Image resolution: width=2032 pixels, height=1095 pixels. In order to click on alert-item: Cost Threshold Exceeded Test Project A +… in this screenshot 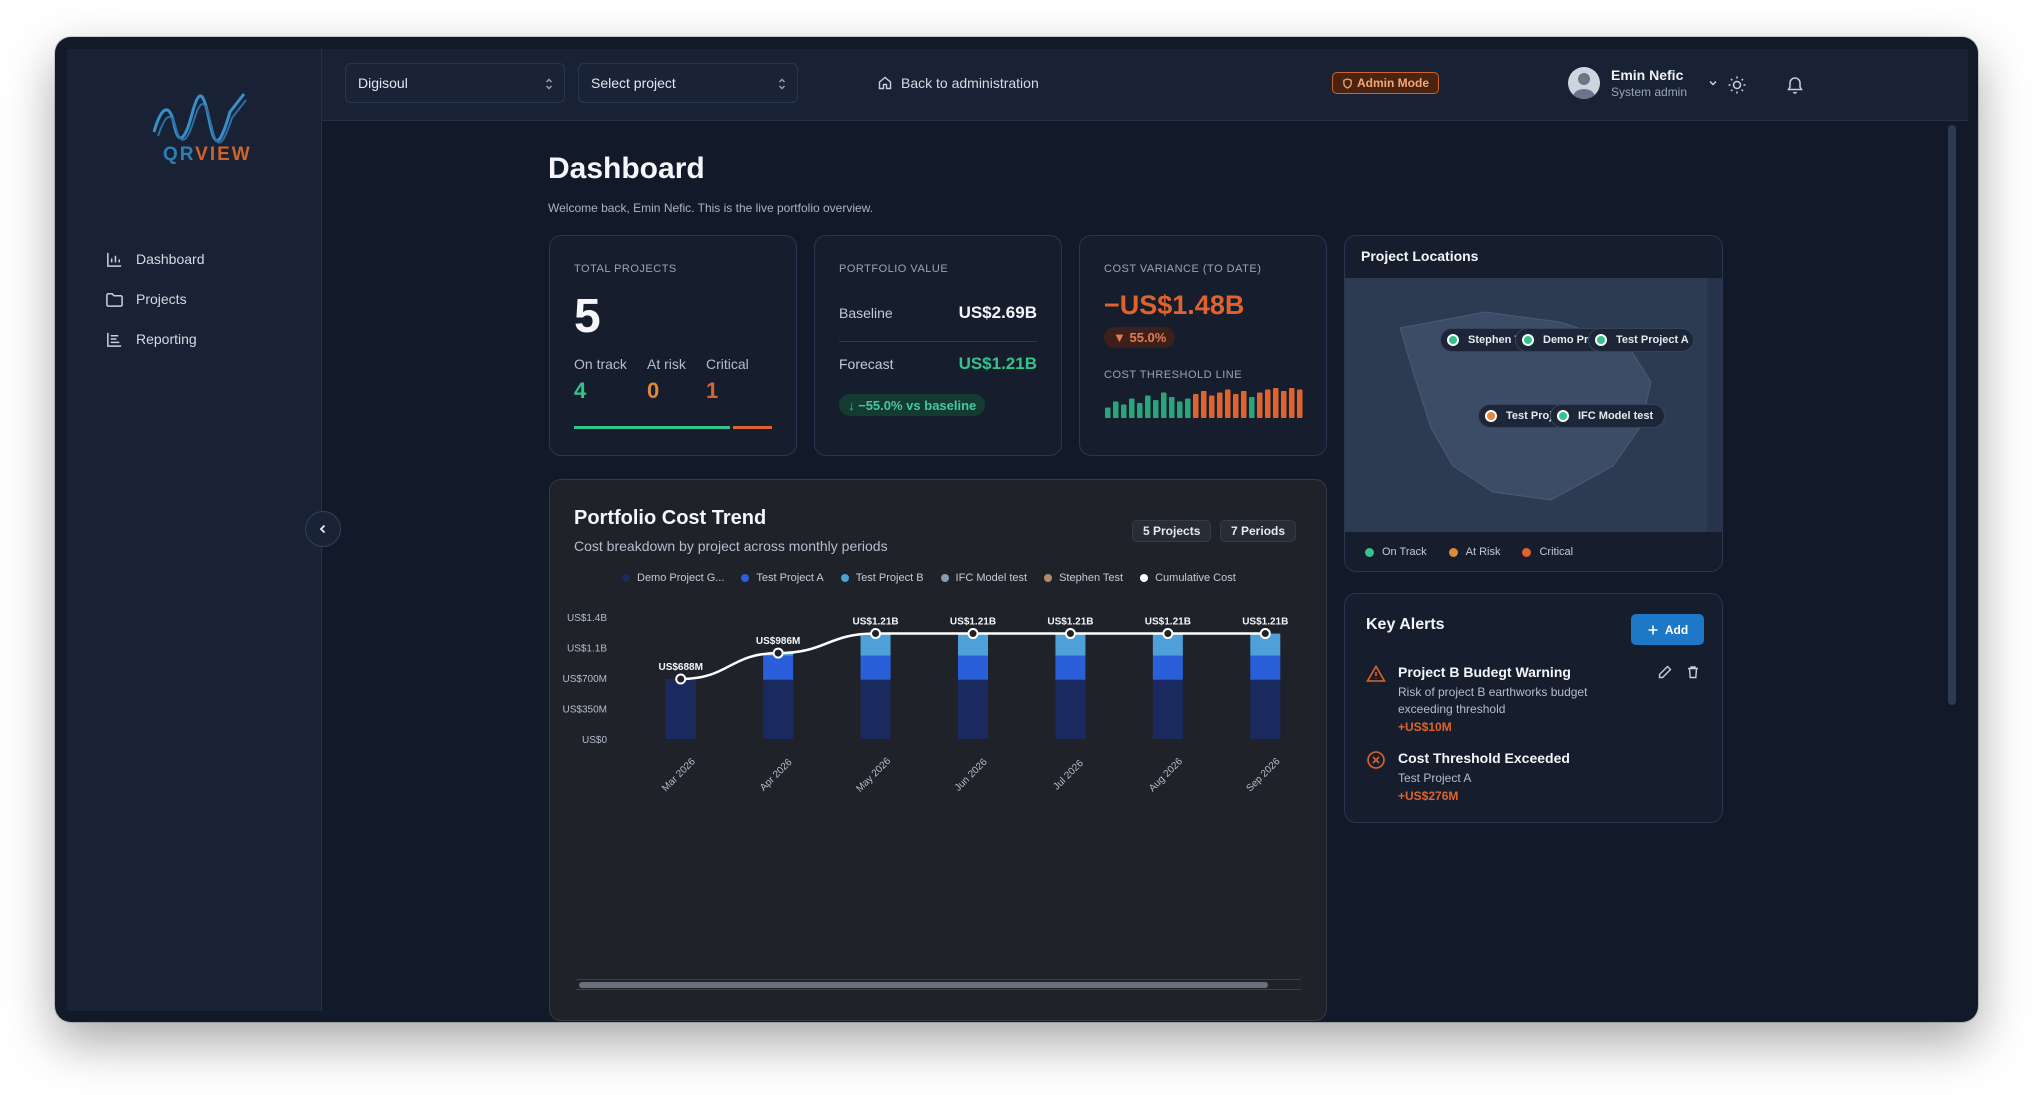, I will do `click(1536, 776)`.